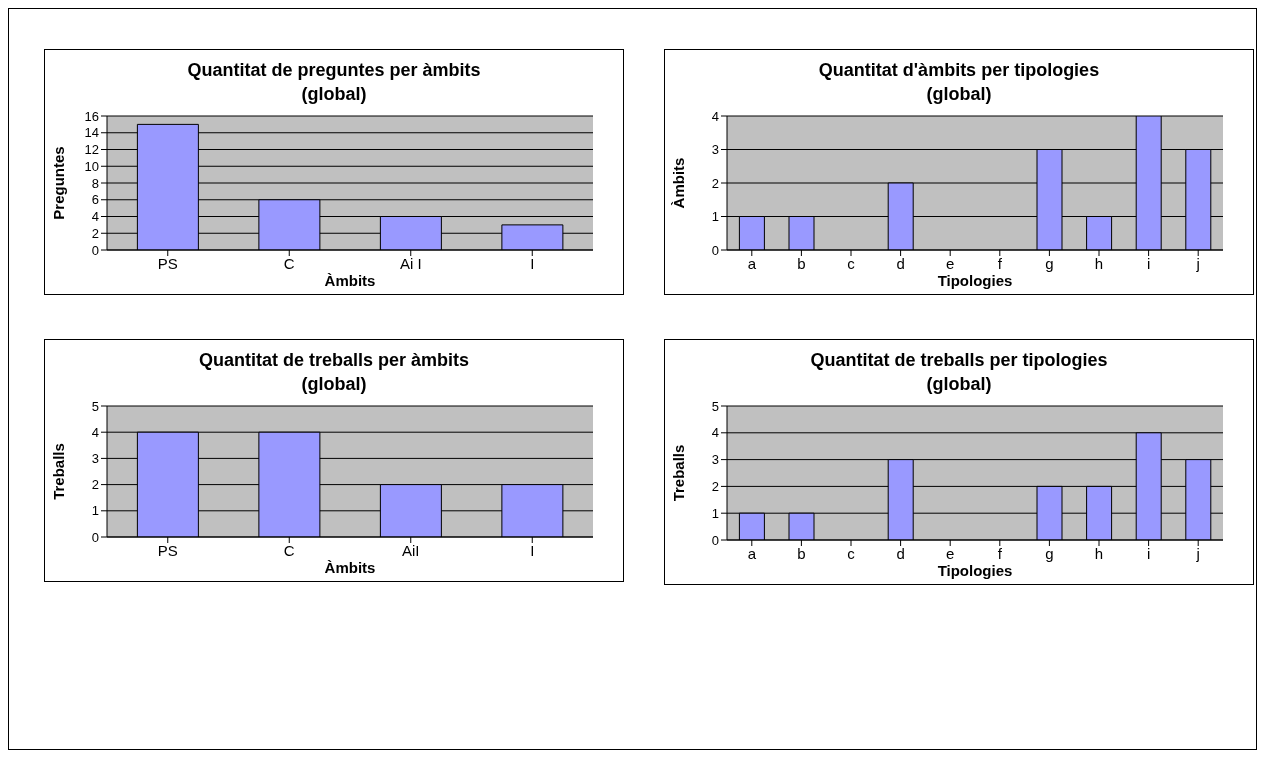 The width and height of the screenshot is (1265, 758). What do you see at coordinates (334, 70) in the screenshot?
I see `chart-title: Quantitat de preguntes per àmbits` at bounding box center [334, 70].